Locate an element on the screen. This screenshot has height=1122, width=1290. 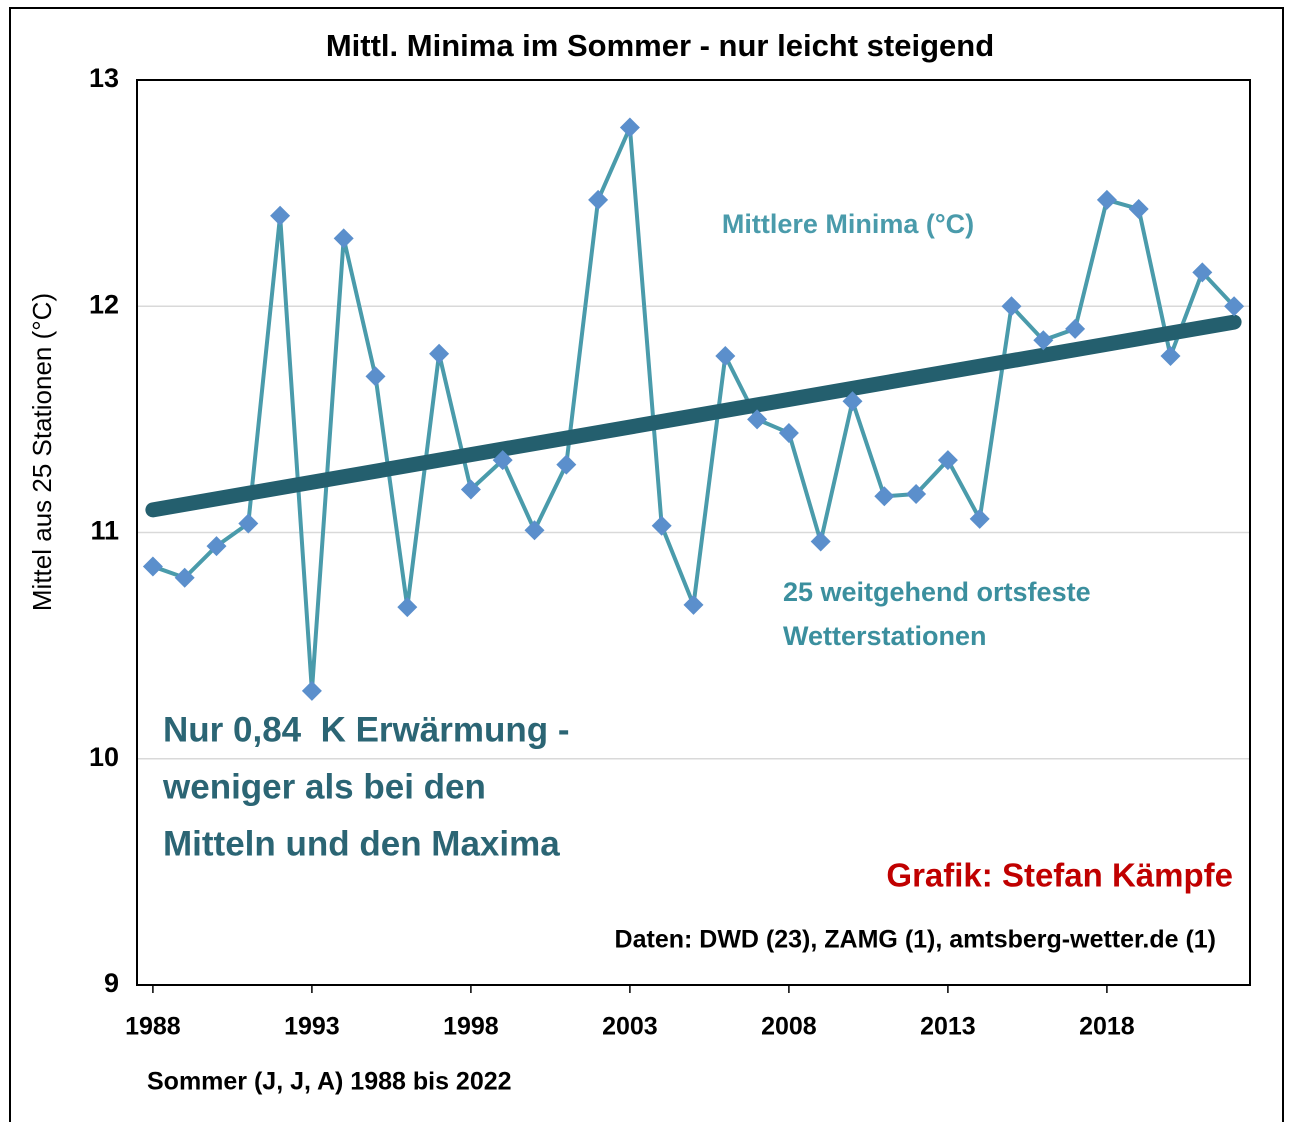
y-tick-label: 12 is located at coordinates (104, 304).